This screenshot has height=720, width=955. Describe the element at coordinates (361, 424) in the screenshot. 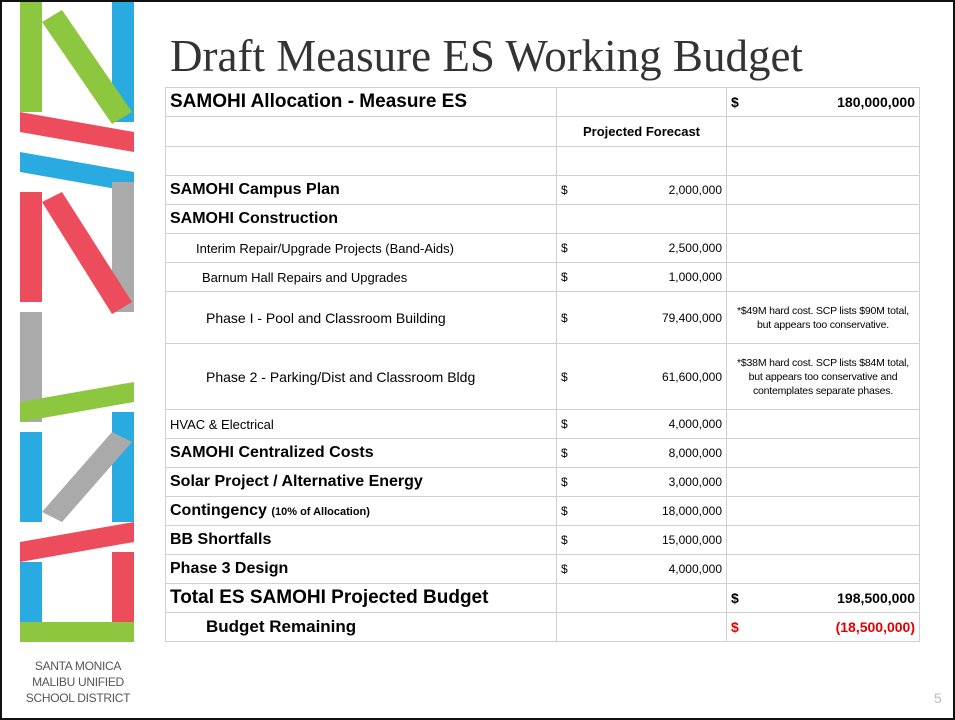

I see `label: HVAC & Electrical` at that location.